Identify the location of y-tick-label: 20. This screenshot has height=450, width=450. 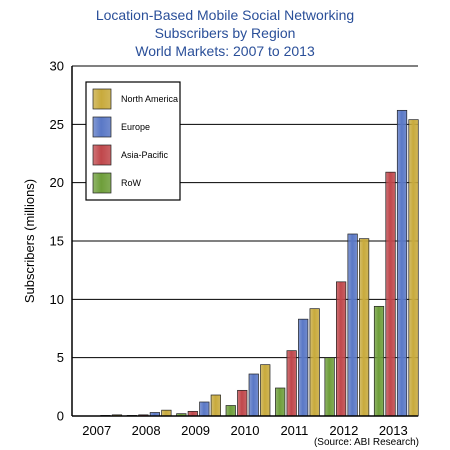
(57, 182).